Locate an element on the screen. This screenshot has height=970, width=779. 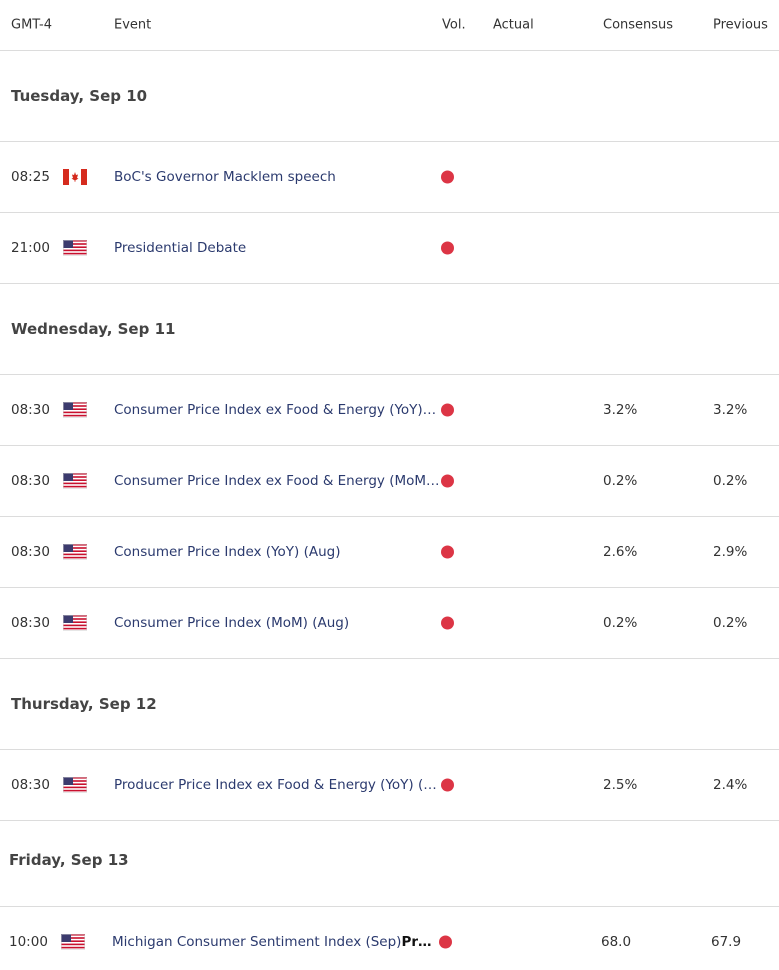
event: BoC's Governor Macklem speech is located at coordinates (225, 177).